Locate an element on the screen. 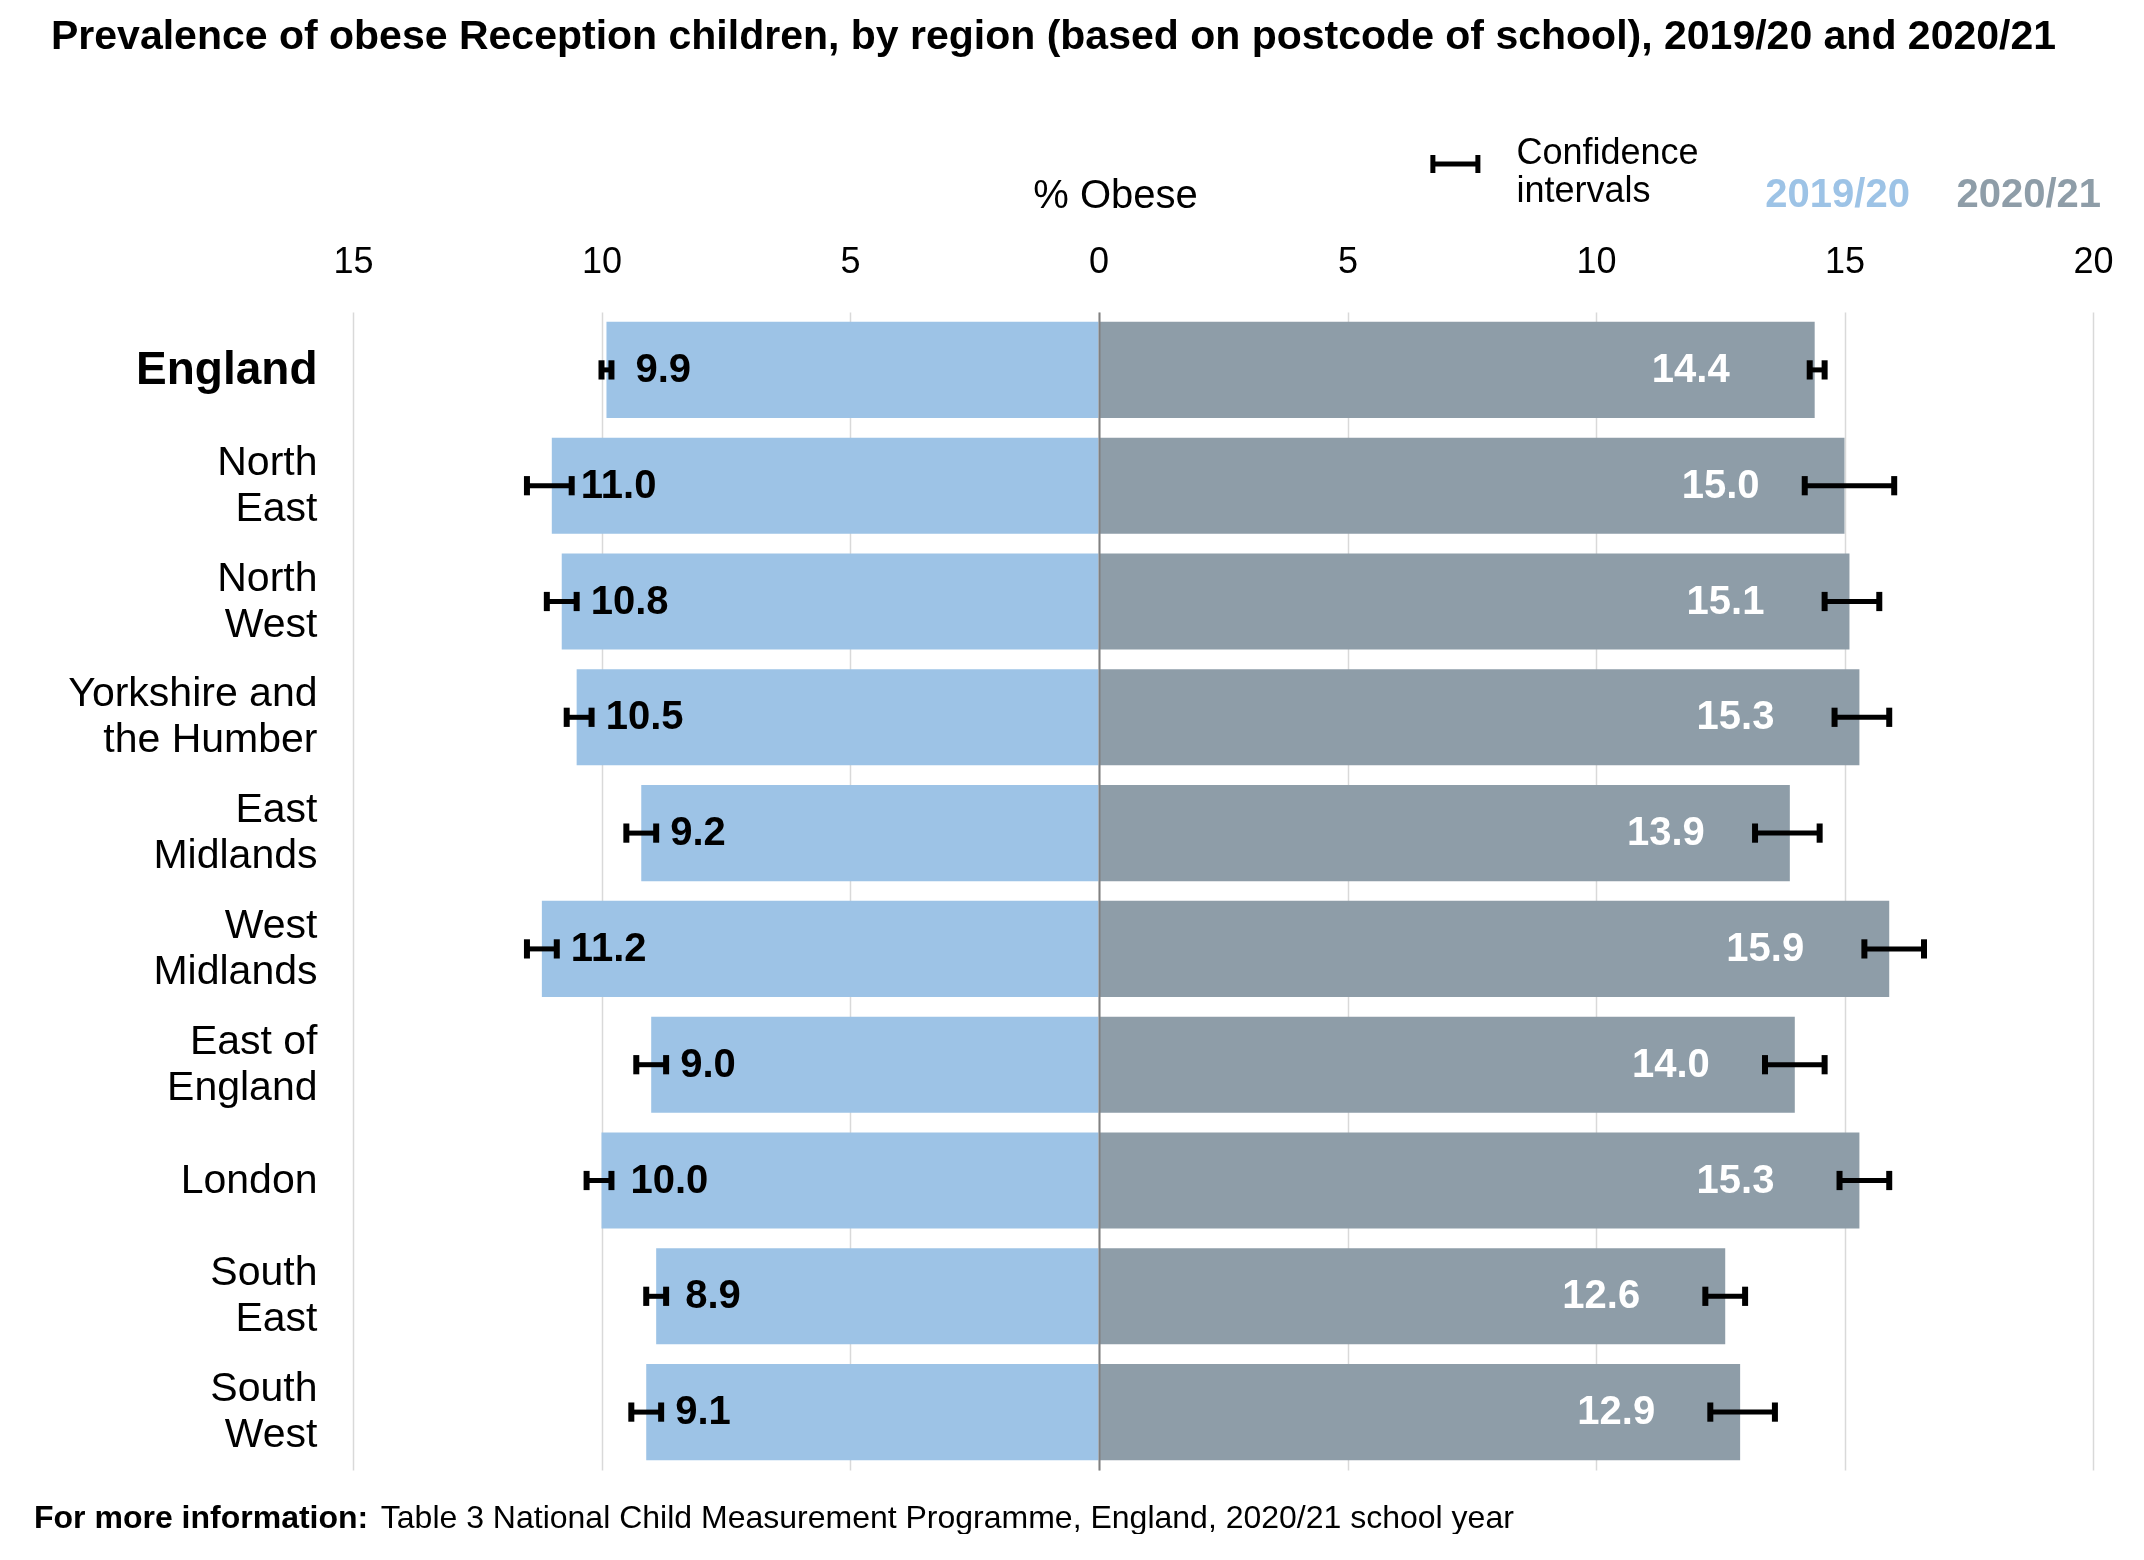  data-label: 15.9 is located at coordinates (1765, 946).